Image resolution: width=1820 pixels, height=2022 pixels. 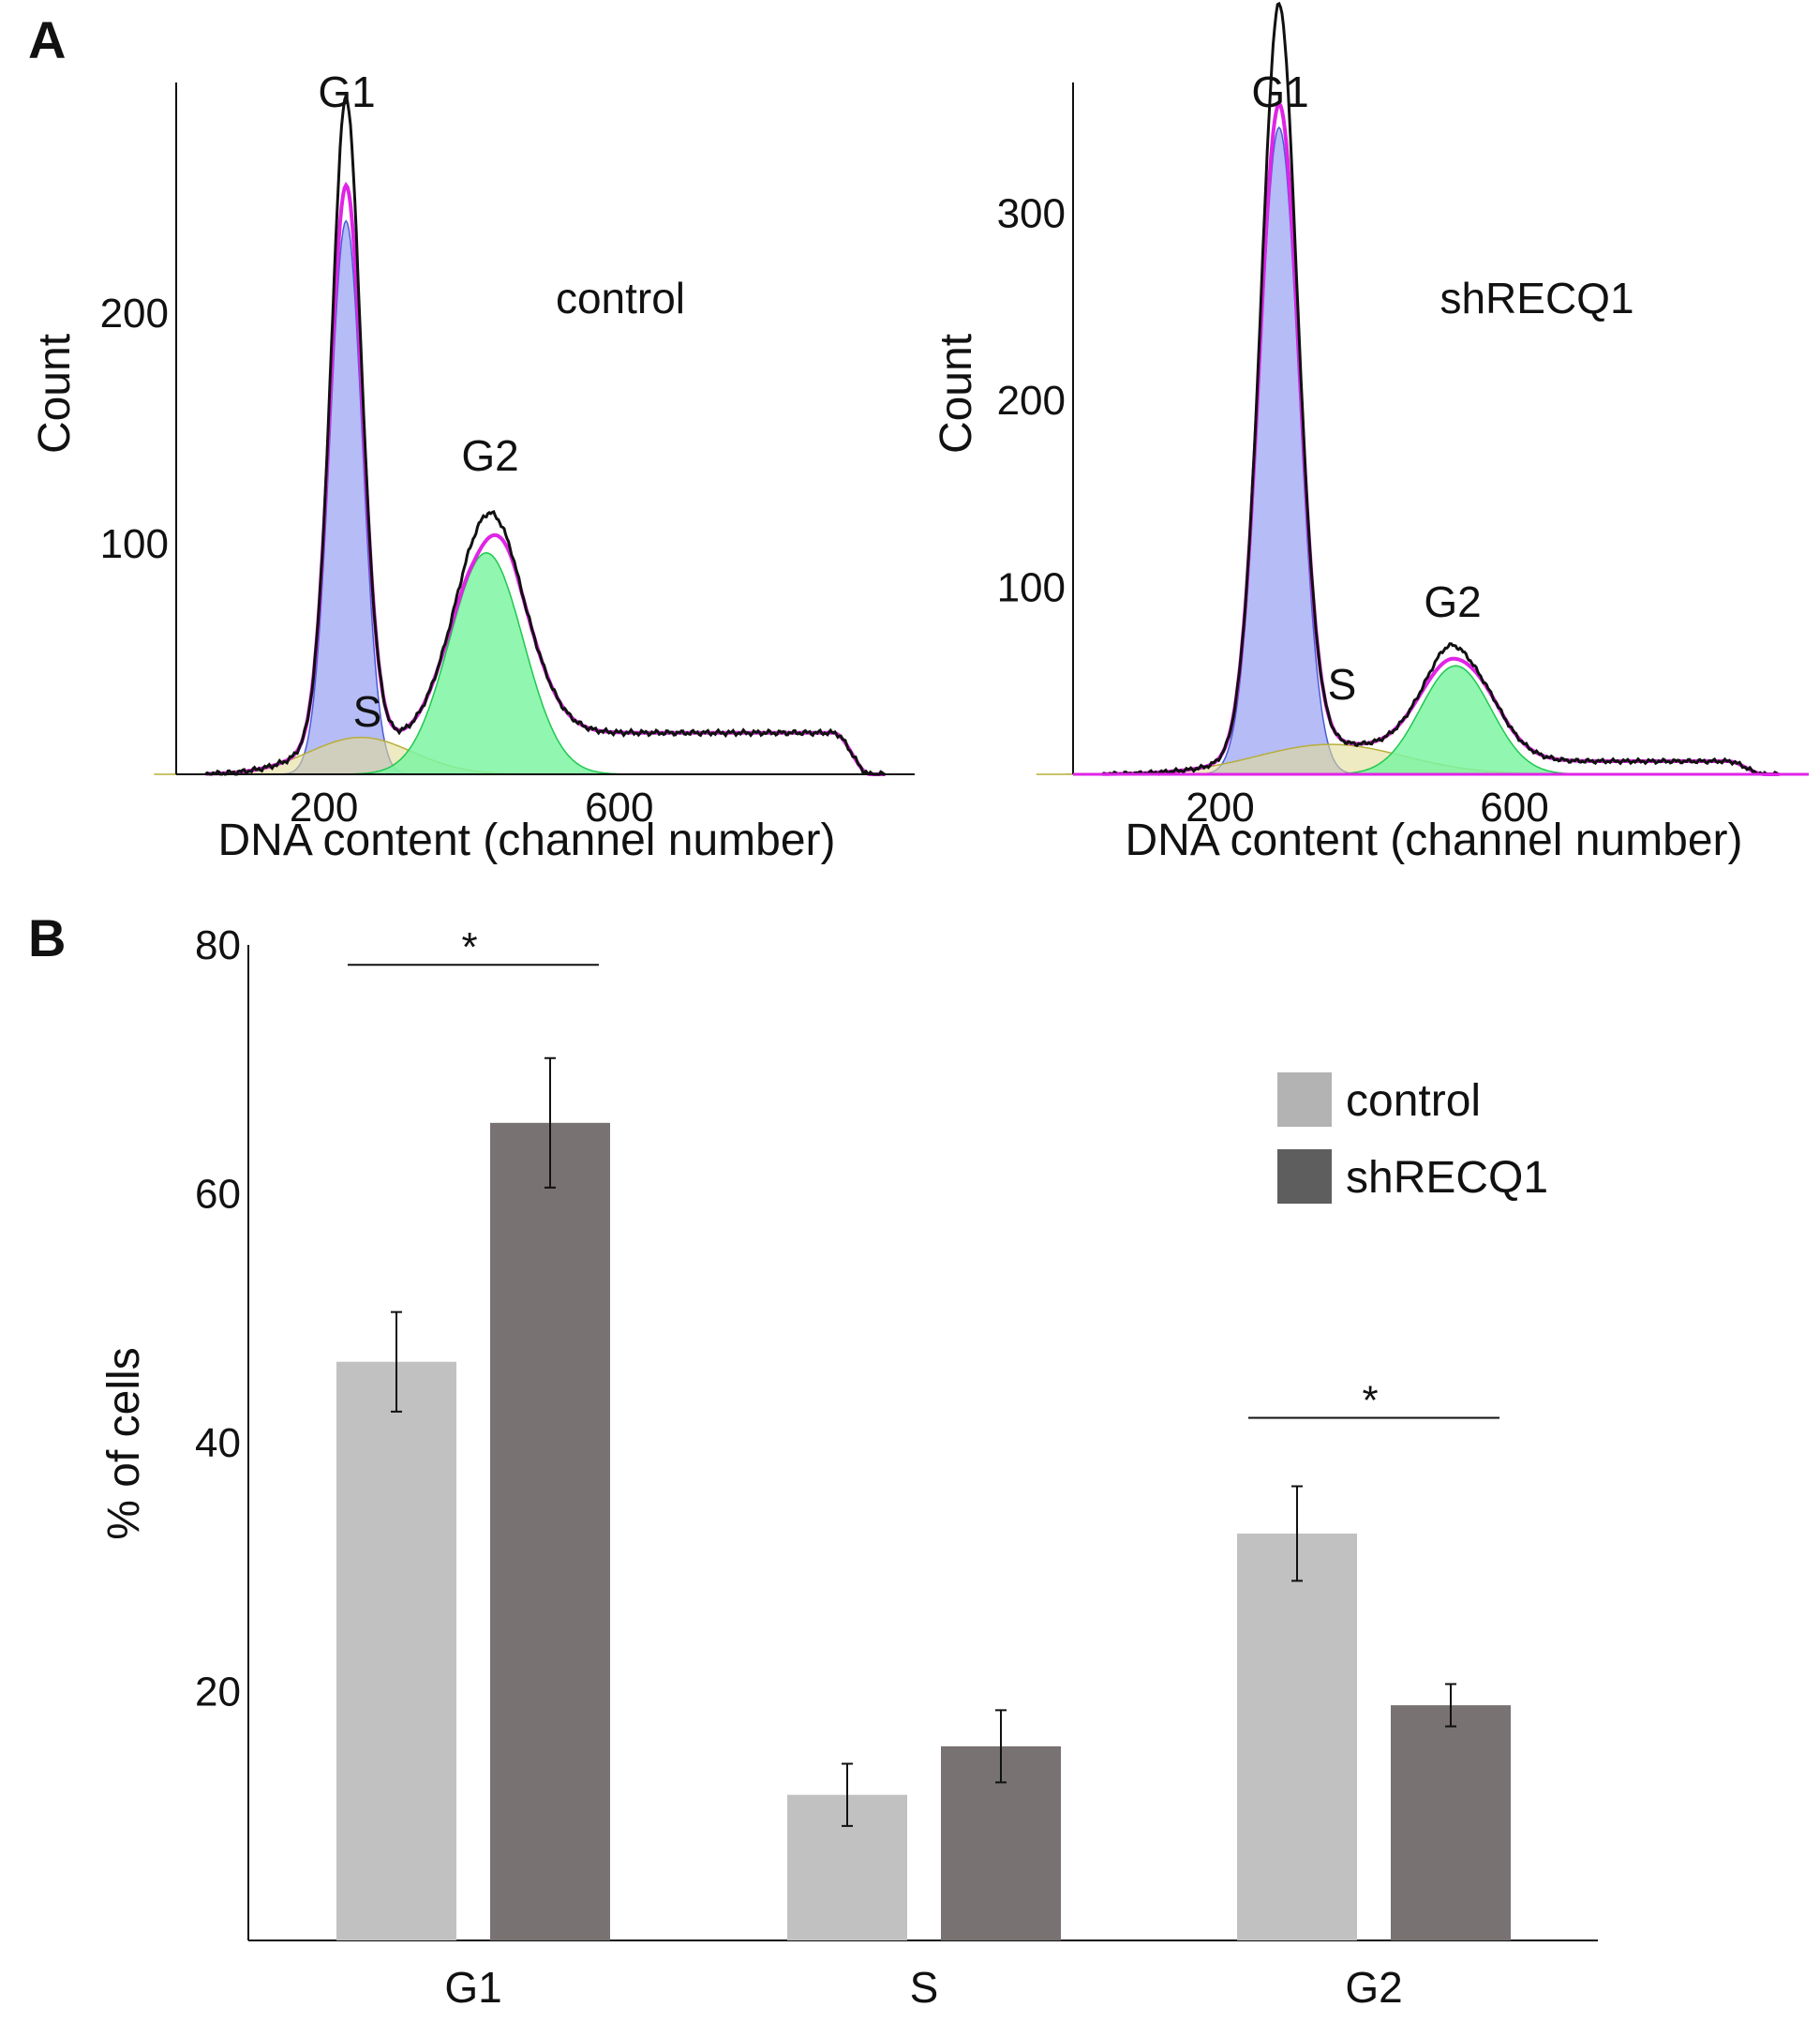 What do you see at coordinates (218, 1318) in the screenshot?
I see `y-ticks: 20 40 60 80` at bounding box center [218, 1318].